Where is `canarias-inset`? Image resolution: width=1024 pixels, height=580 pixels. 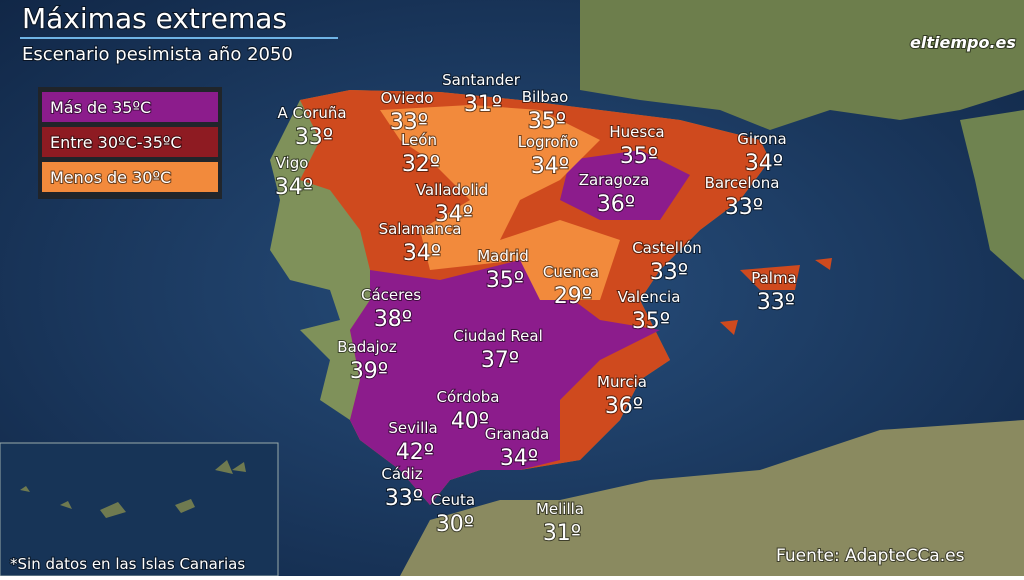
canarias-inset is located at coordinates (139, 509).